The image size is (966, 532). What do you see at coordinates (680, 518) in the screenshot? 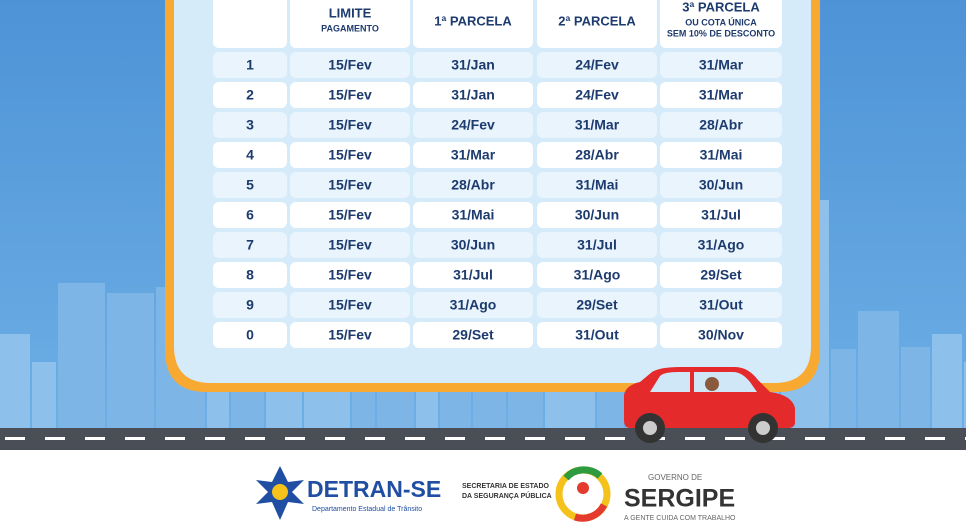
I see `governo-slogan: A GENTE CUIDA COM TRABALHO` at bounding box center [680, 518].